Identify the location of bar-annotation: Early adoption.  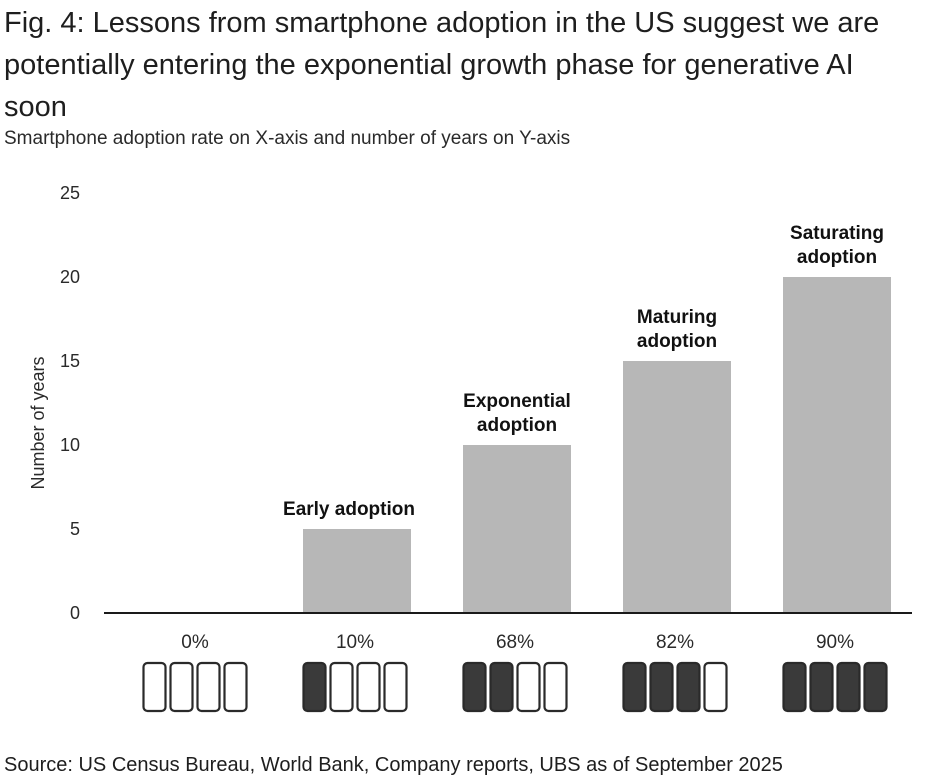
(349, 509).